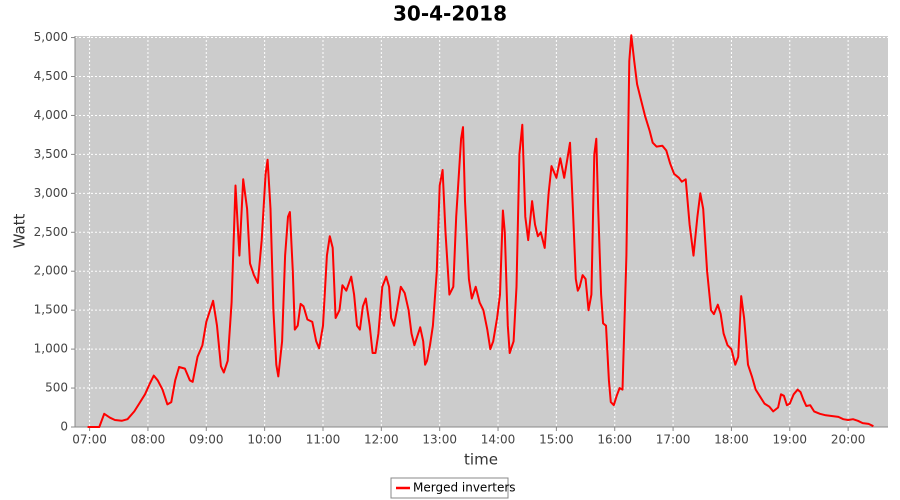 The height and width of the screenshot is (500, 900). What do you see at coordinates (20, 230) in the screenshot?
I see `y-axis-label: Watt` at bounding box center [20, 230].